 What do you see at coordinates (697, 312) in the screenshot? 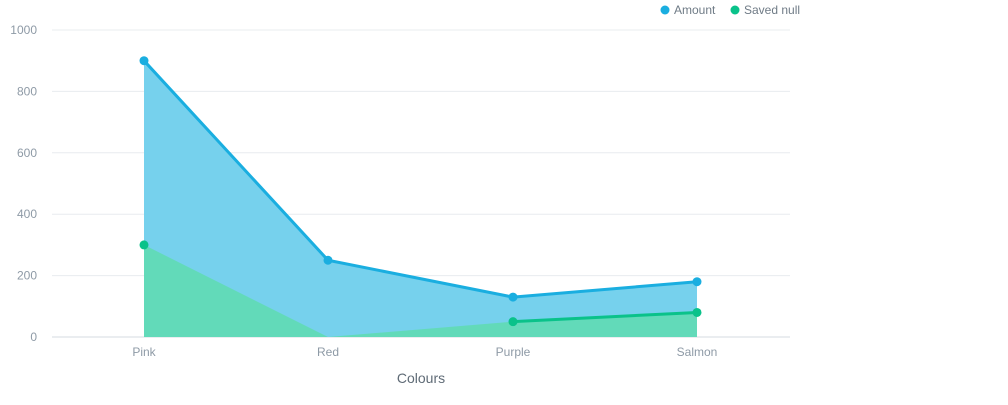
I see `point-saved-null-salmon` at bounding box center [697, 312].